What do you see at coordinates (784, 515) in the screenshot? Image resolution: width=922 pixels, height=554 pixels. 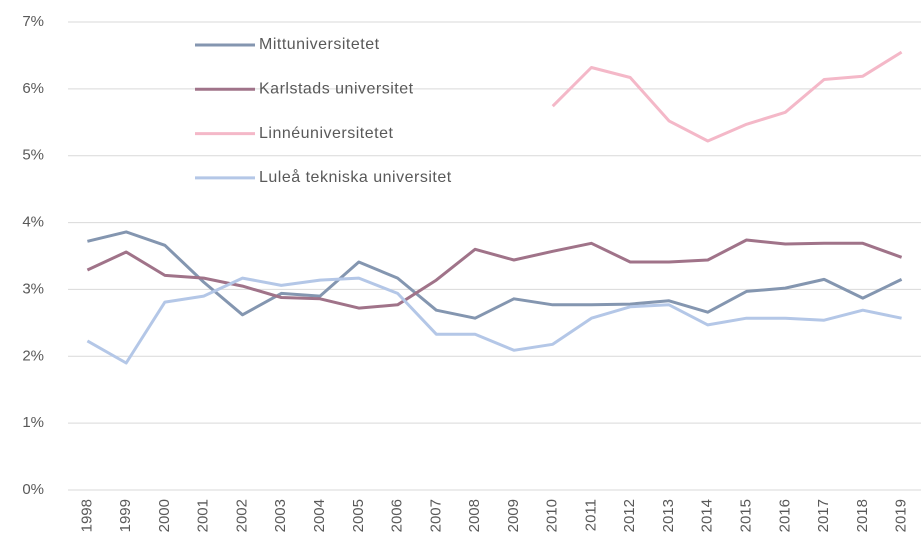 I see `x-tick-label: 2016` at bounding box center [784, 515].